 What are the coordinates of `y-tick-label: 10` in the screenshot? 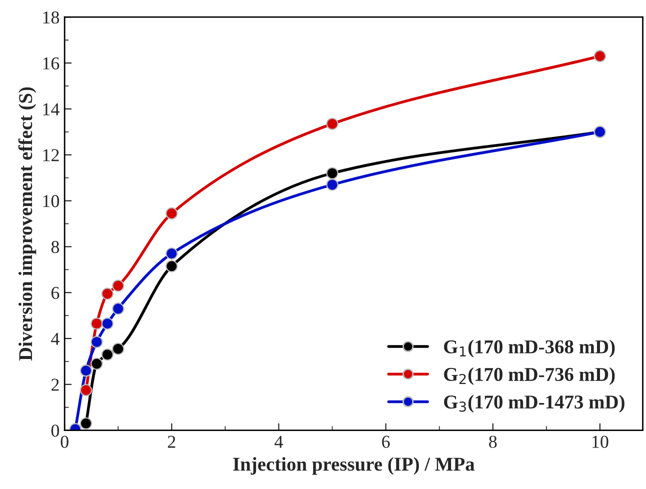 It's located at (51, 201).